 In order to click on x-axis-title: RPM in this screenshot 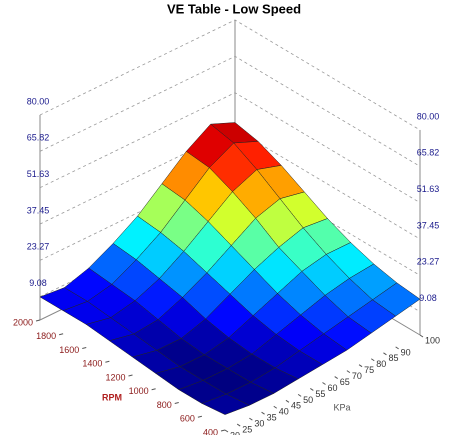, I will do `click(112, 397)`.